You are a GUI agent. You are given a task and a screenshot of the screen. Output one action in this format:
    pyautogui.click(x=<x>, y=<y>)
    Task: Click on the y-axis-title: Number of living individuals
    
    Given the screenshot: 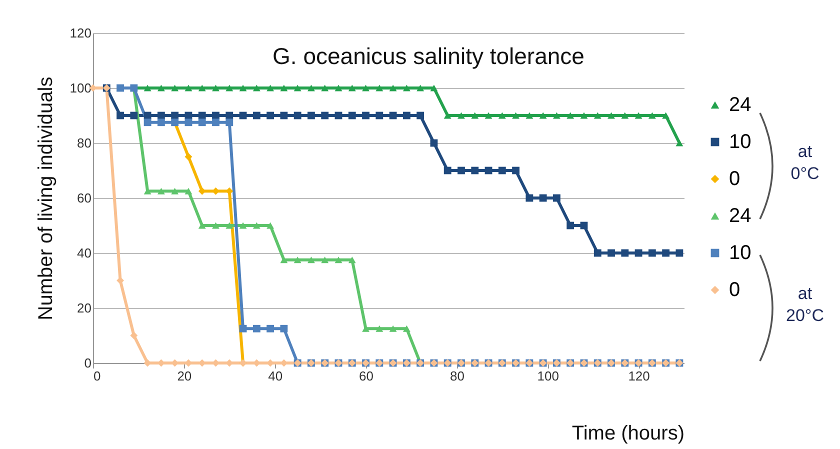 What is the action you would take?
    pyautogui.click(x=45, y=198)
    